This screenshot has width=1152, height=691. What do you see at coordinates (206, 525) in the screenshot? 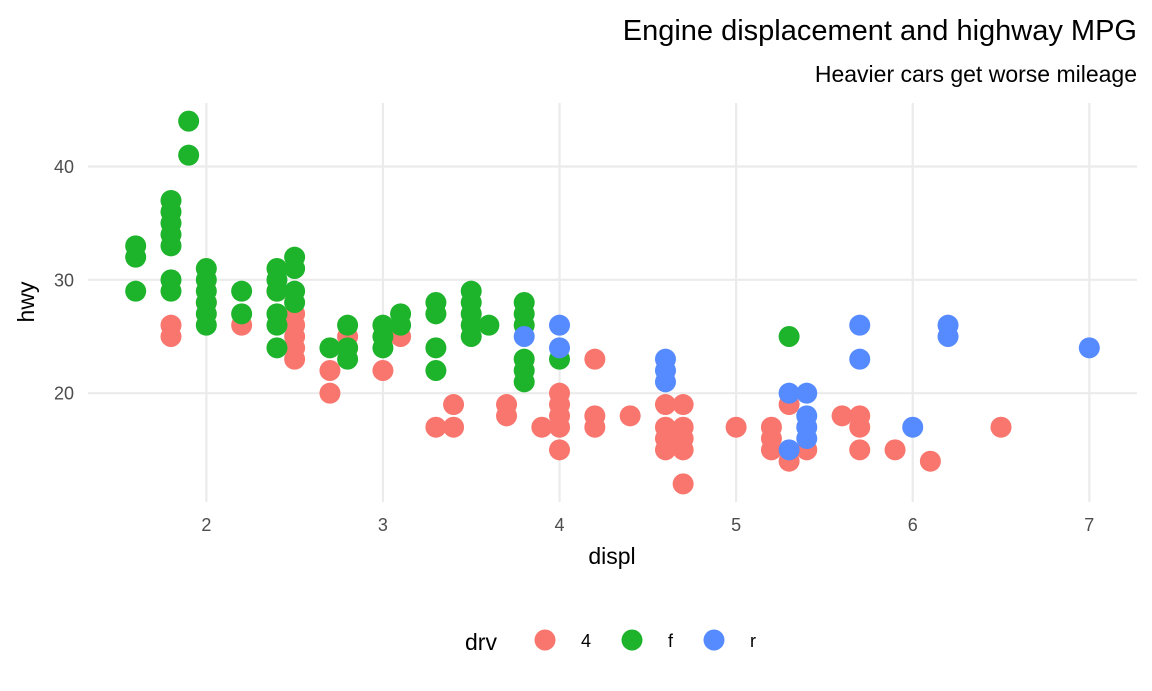
I see `x-tick-label: 2` at bounding box center [206, 525].